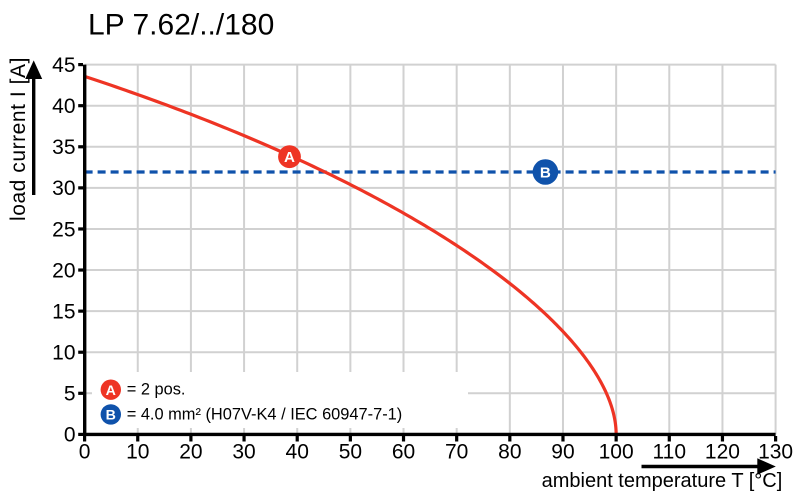 The image size is (800, 500). Describe the element at coordinates (403, 451) in the screenshot. I see `svg-text: 60` at that location.